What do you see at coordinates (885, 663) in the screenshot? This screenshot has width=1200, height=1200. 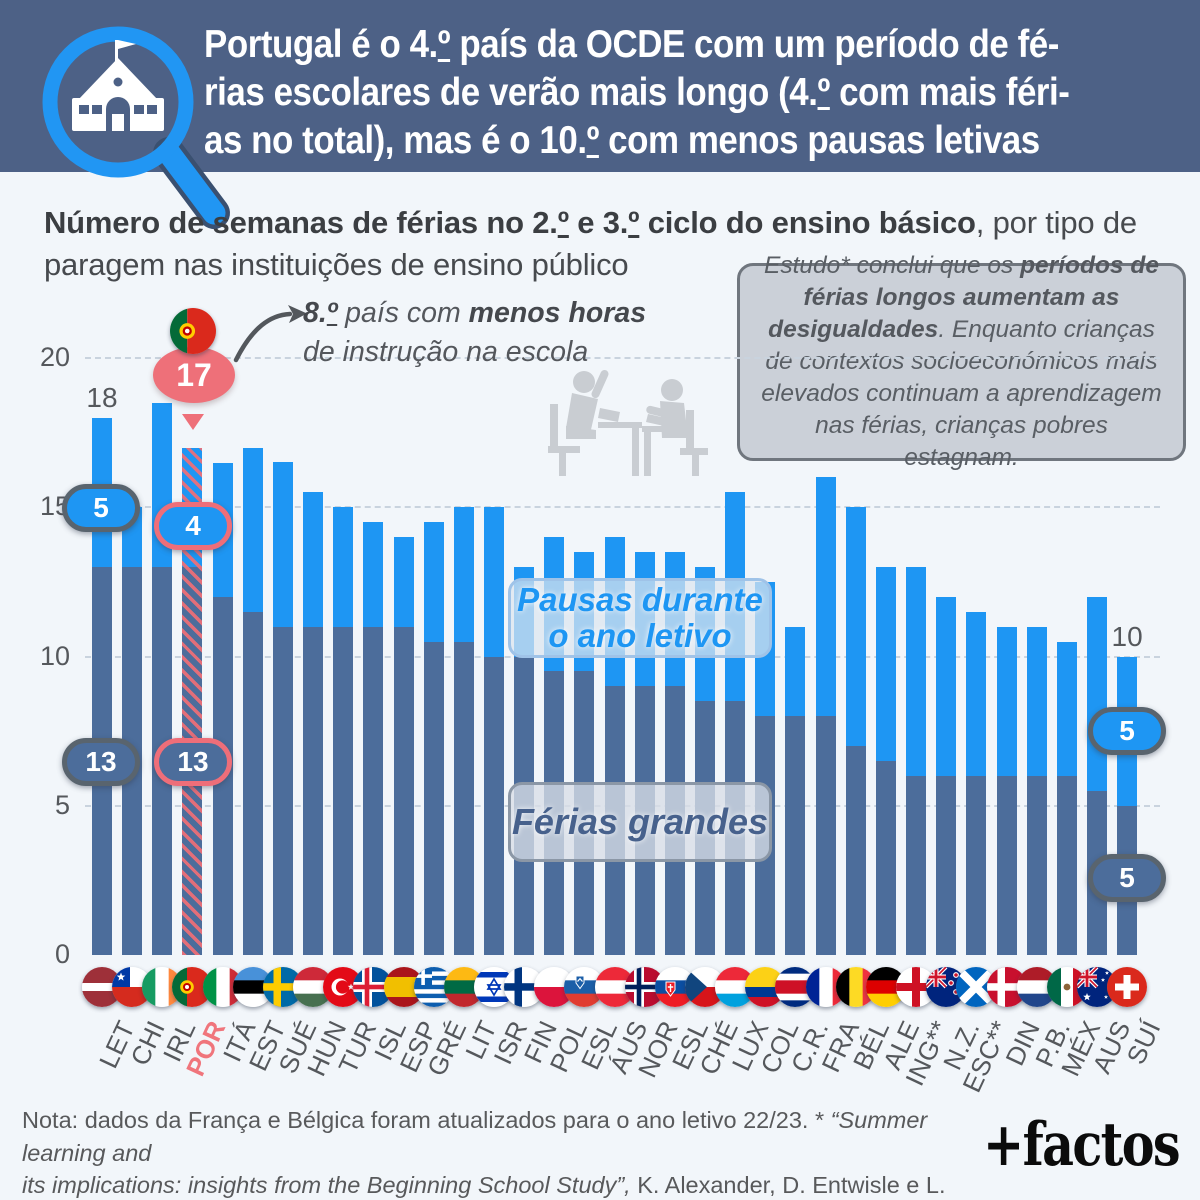 I see `bar-pausas-ALE` at bounding box center [885, 663].